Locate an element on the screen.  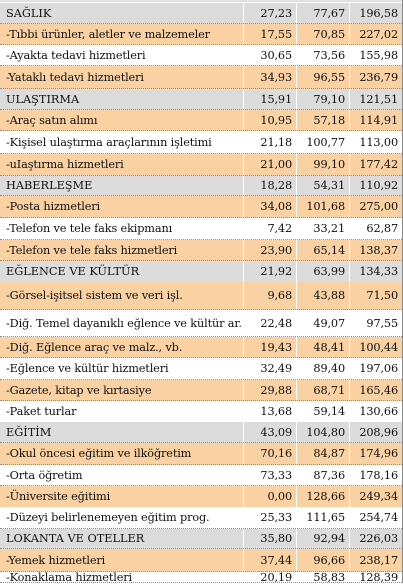
value-col-3: 197,06 is located at coordinates (375, 368).